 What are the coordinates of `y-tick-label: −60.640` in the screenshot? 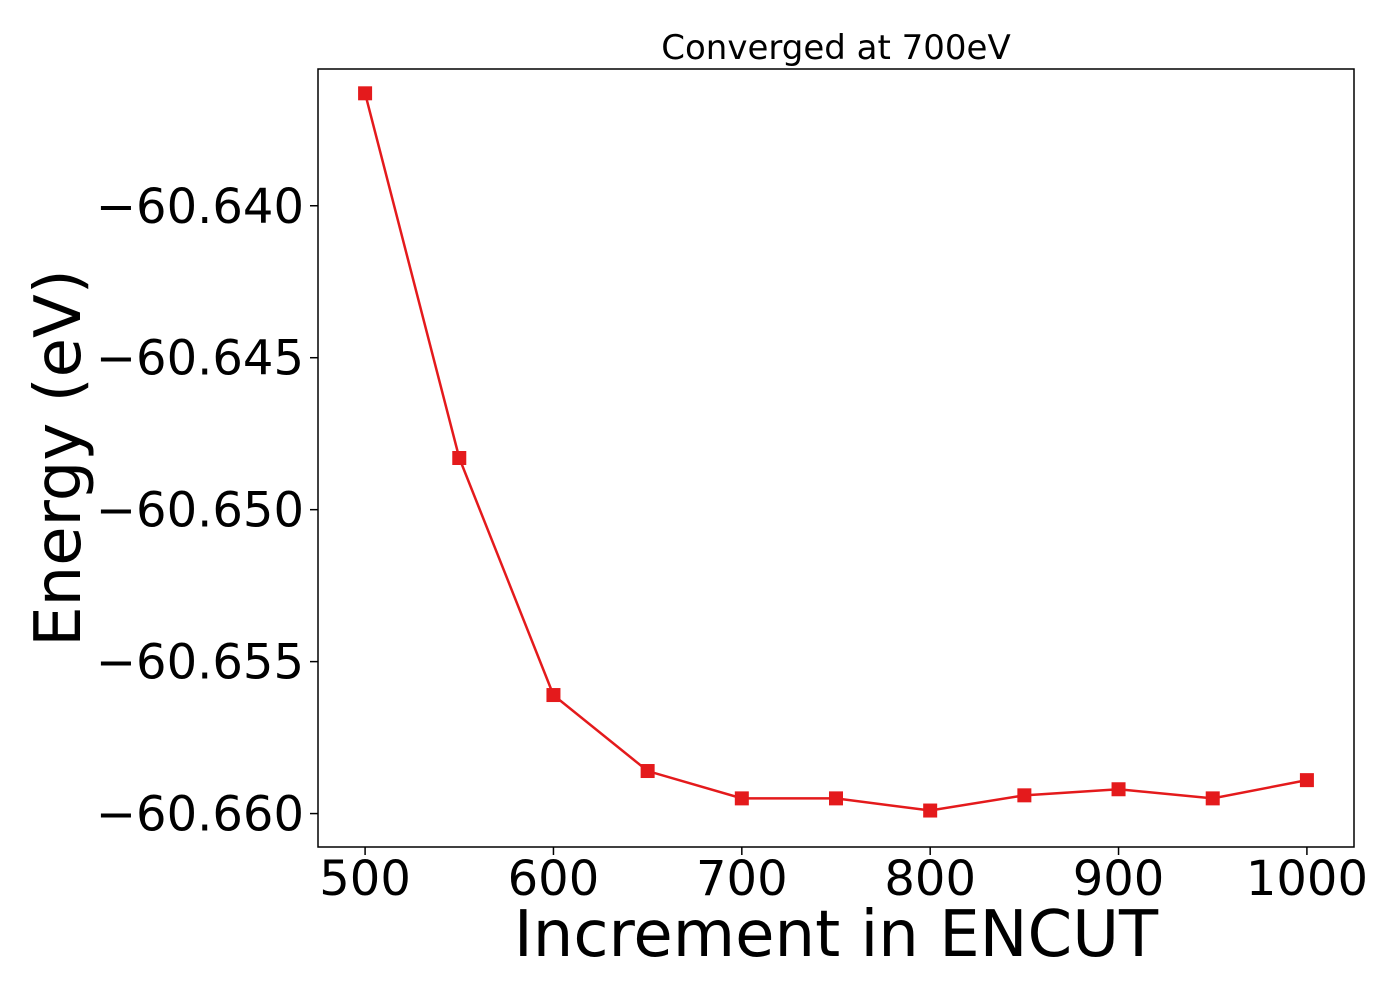 It's located at (200, 207).